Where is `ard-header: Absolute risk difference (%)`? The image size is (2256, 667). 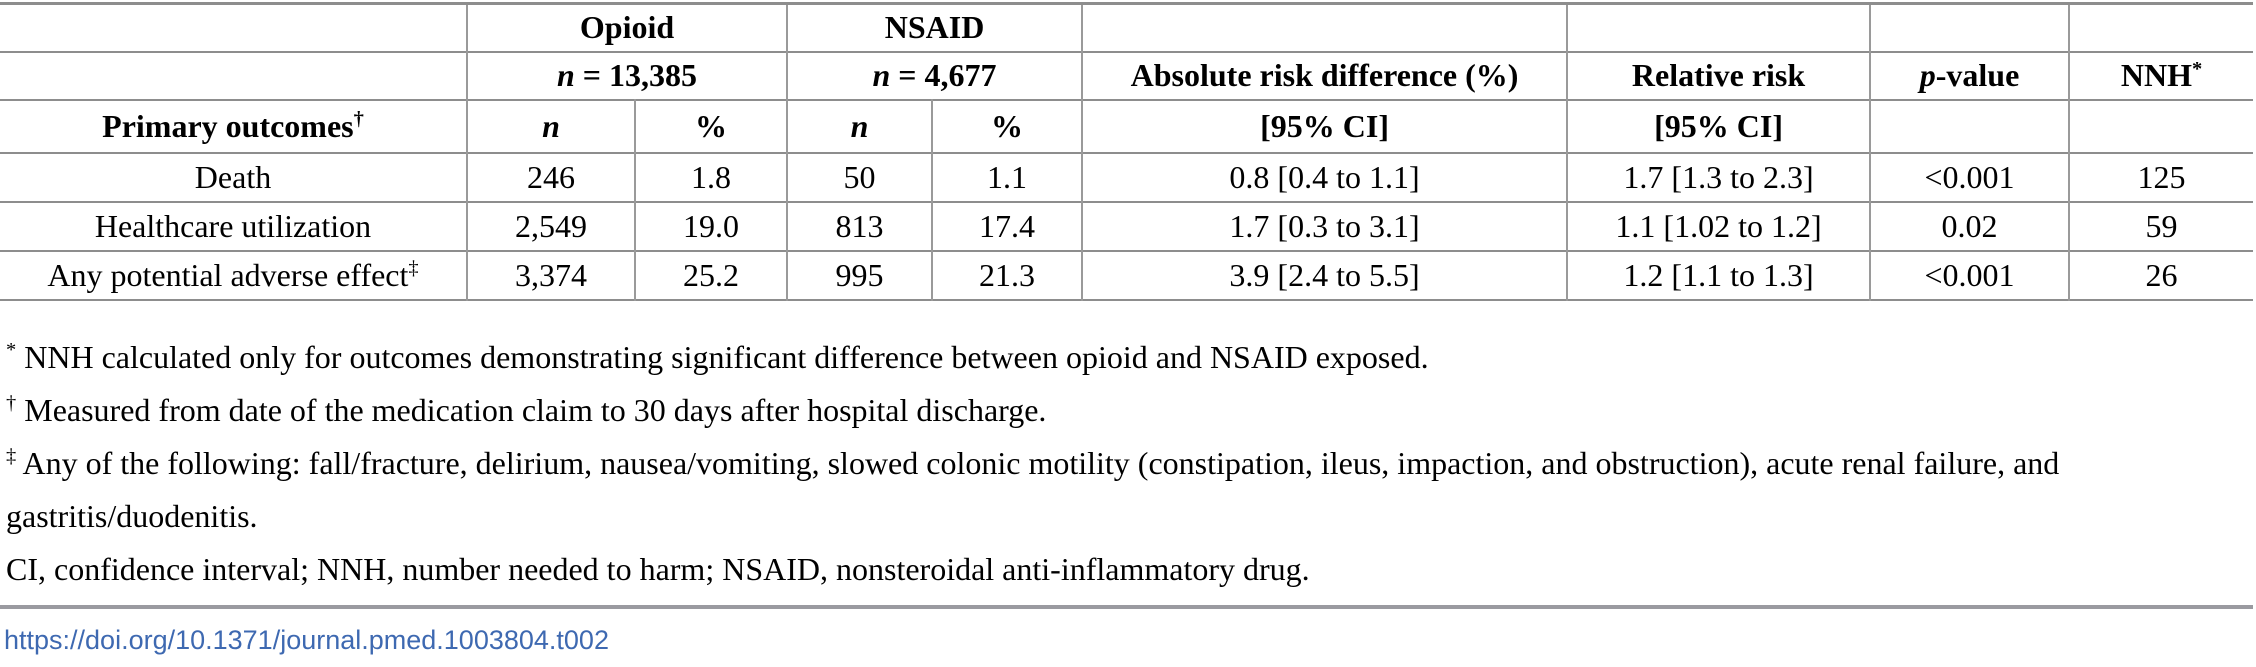
ard-header: Absolute risk difference (%) is located at coordinates (1324, 75).